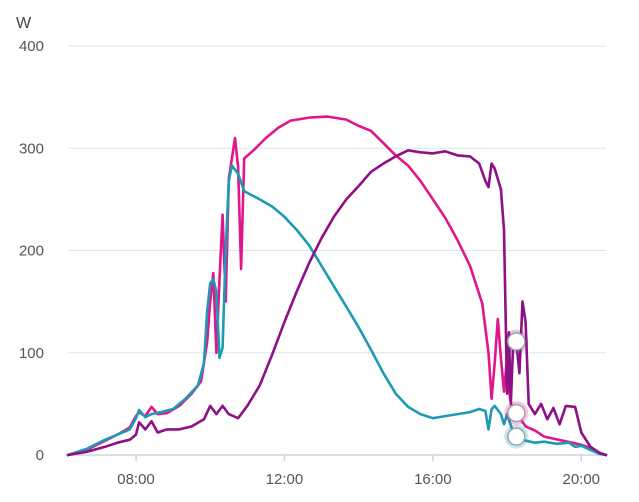 This screenshot has width=639, height=502. Describe the element at coordinates (31, 148) in the screenshot. I see `y-tick-label: 300` at that location.